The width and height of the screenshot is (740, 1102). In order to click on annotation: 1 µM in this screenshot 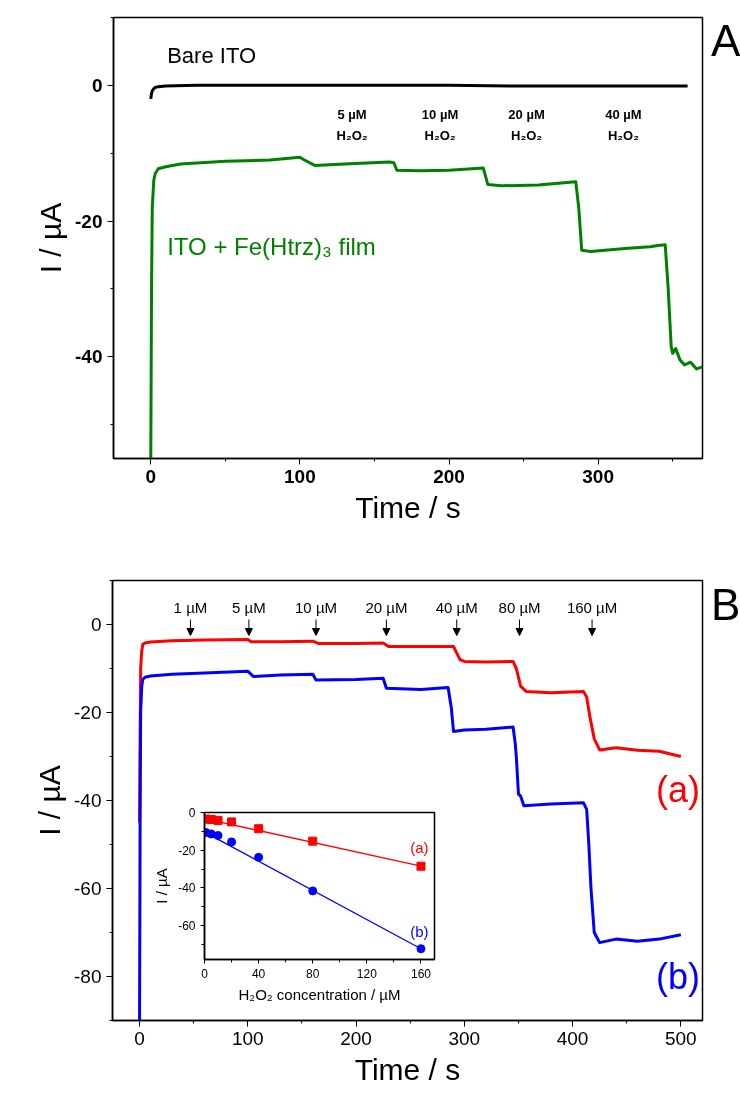, I will do `click(190, 607)`.